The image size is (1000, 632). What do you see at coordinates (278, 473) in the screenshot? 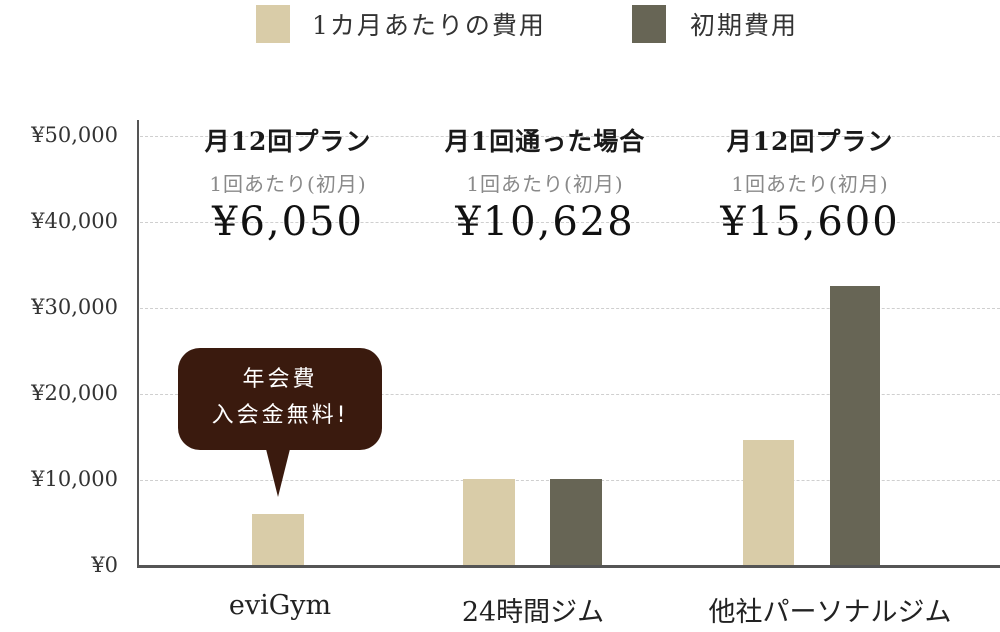
I see `callout-tail` at bounding box center [278, 473].